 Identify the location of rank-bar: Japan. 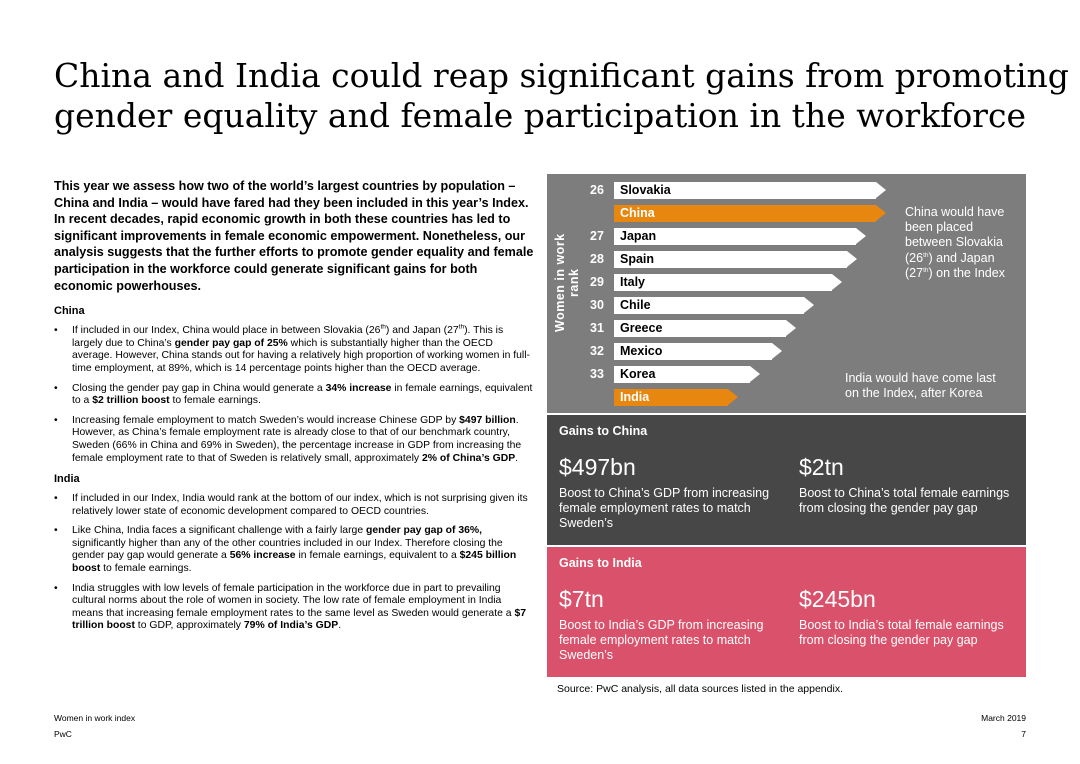
(740, 236).